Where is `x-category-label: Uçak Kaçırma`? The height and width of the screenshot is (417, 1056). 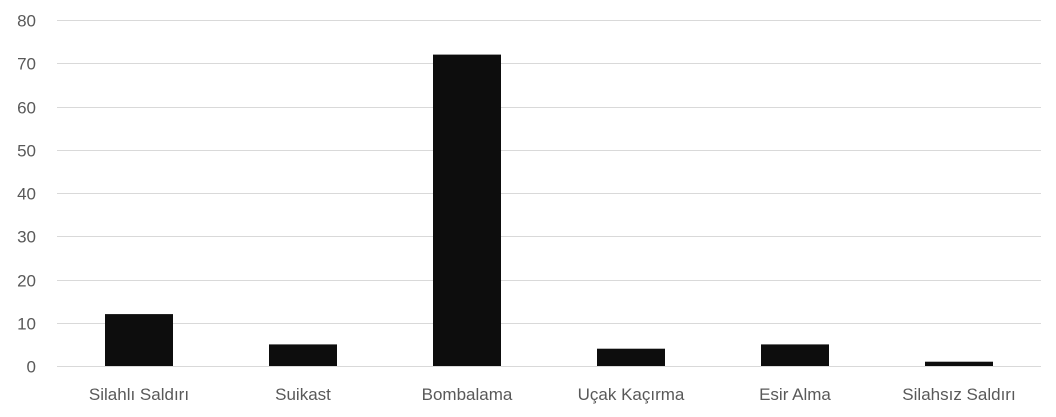
x-category-label: Uçak Kaçırma is located at coordinates (631, 394).